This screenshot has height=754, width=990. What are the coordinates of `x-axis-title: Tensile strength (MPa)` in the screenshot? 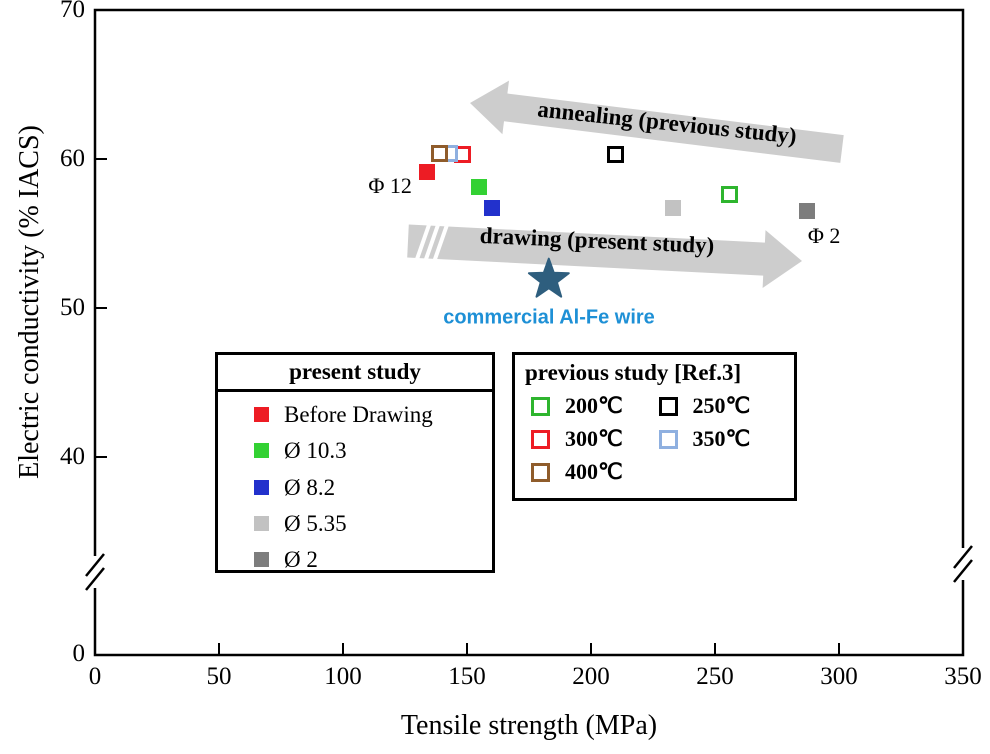 It's located at (529, 725).